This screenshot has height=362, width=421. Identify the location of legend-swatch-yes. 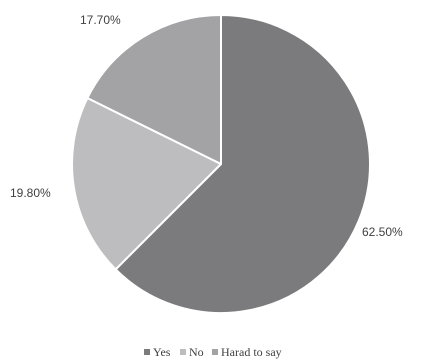
(147, 352).